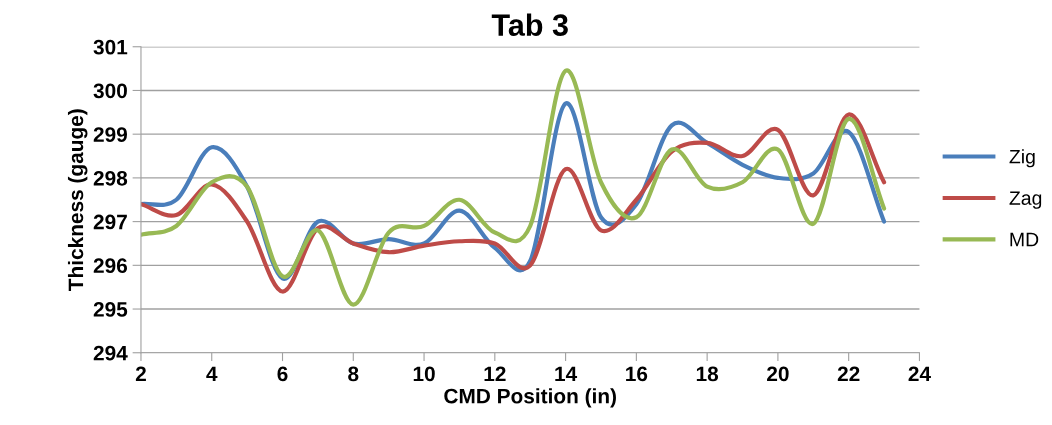 This screenshot has width=1052, height=425. Describe the element at coordinates (110, 91) in the screenshot. I see `y-tick-label: 300` at that location.